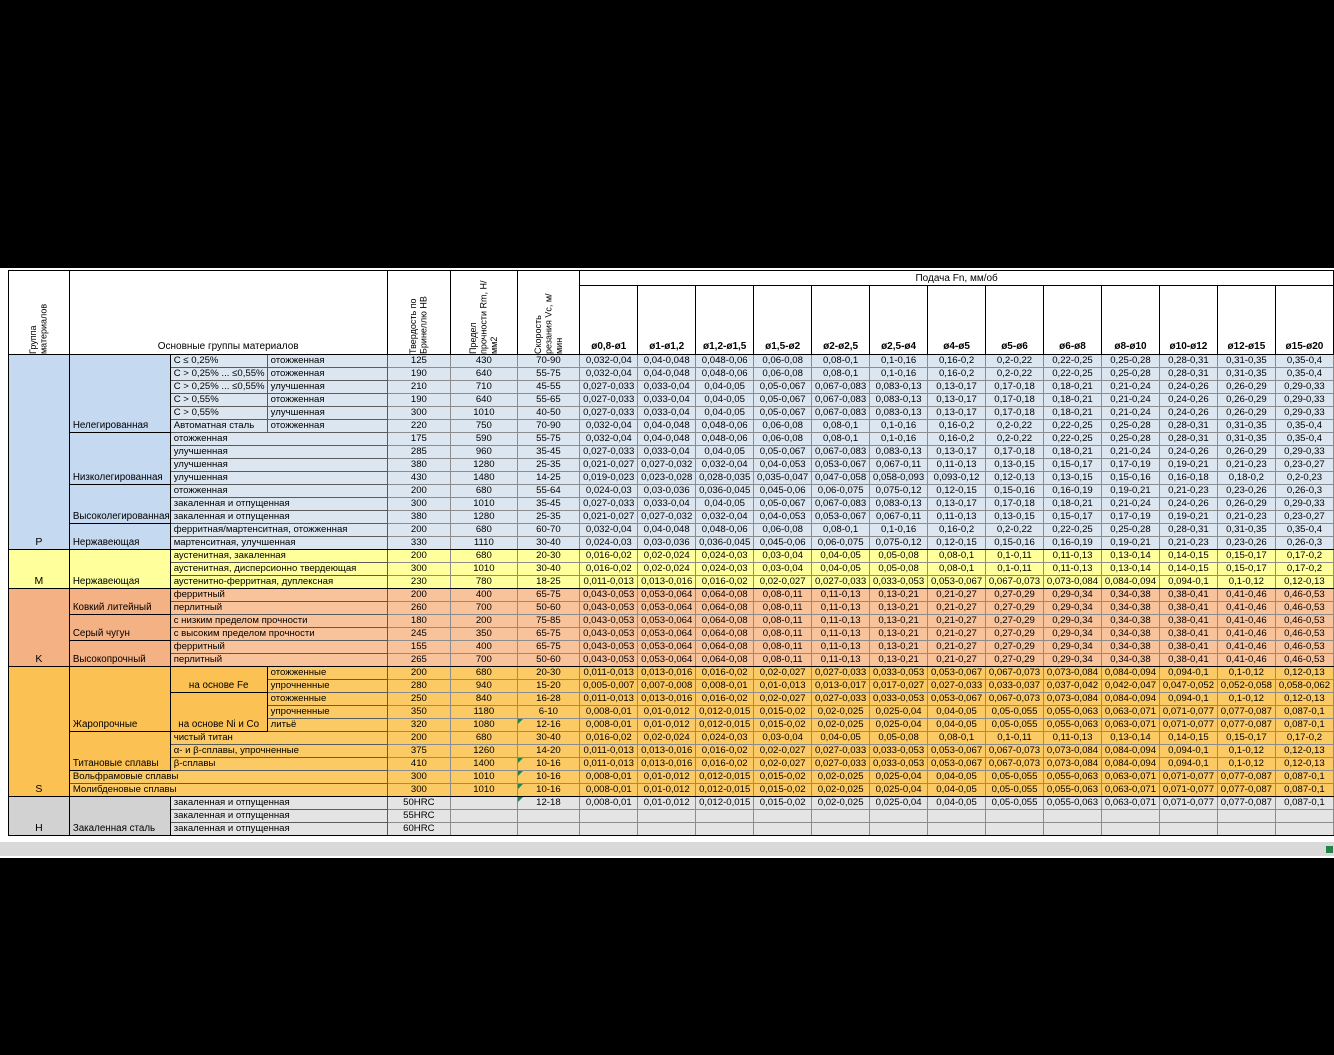  I want to click on strength-cell: 680, so click(484, 491).